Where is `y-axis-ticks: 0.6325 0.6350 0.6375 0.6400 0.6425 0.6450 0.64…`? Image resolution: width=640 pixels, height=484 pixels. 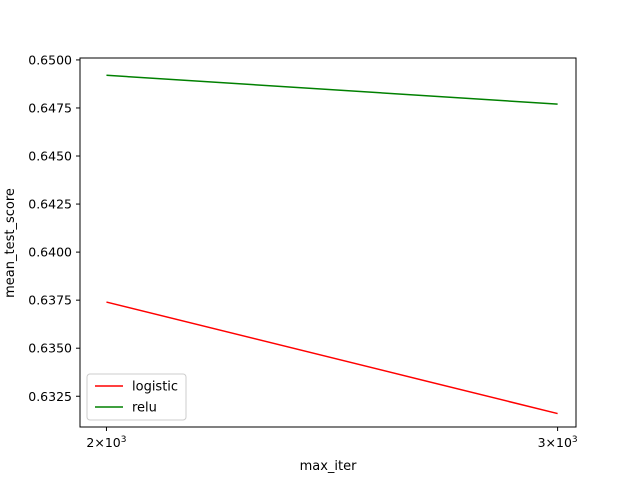 y-axis-ticks: 0.6325 0.6350 0.6375 0.6400 0.6425 0.6450 0.64… is located at coordinates (54, 228).